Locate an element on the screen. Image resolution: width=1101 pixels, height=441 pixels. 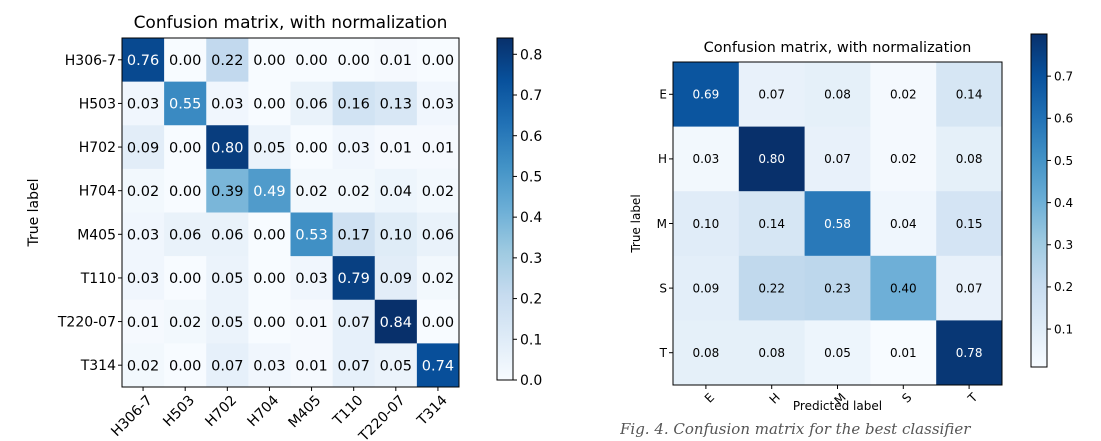
x-tick-label: E is located at coordinates (709, 397).